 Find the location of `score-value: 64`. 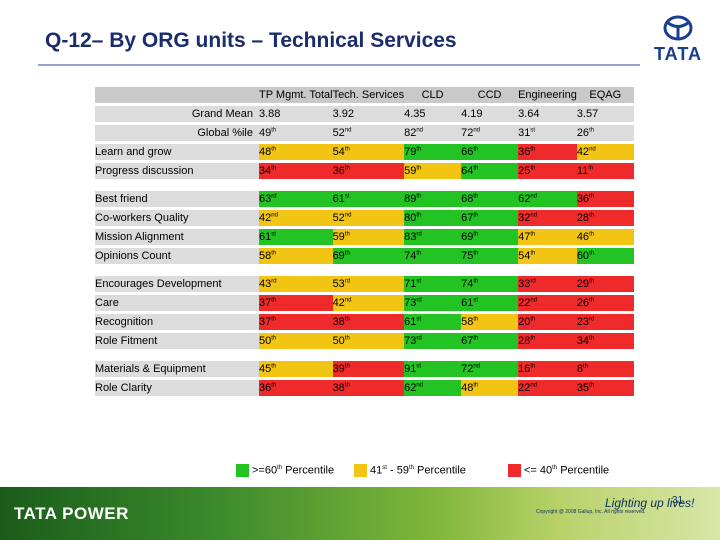

score-value: 64 is located at coordinates (467, 171).